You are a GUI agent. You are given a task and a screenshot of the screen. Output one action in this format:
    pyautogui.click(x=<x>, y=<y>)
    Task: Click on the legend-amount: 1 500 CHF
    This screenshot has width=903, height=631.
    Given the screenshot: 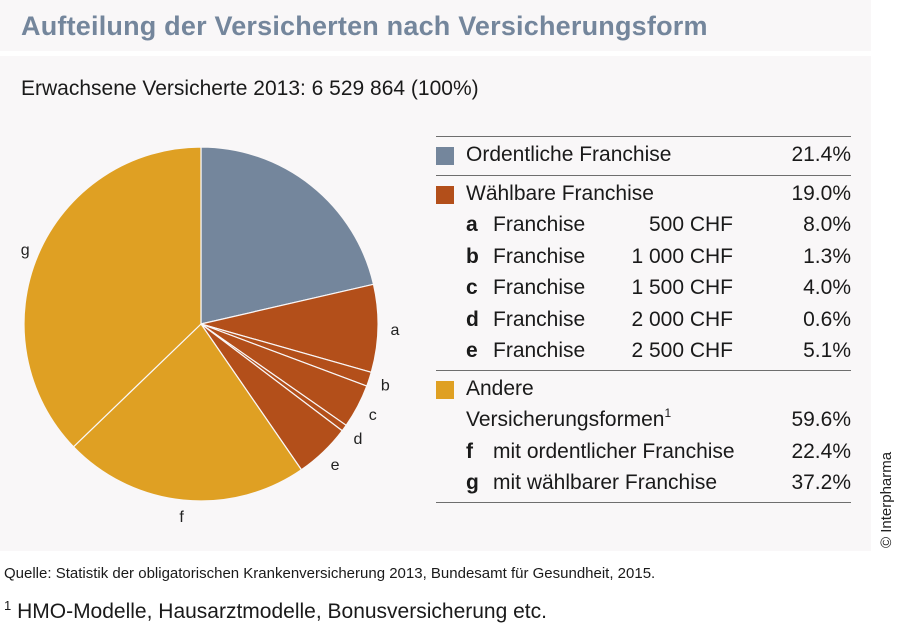 What is the action you would take?
    pyautogui.click(x=682, y=287)
    